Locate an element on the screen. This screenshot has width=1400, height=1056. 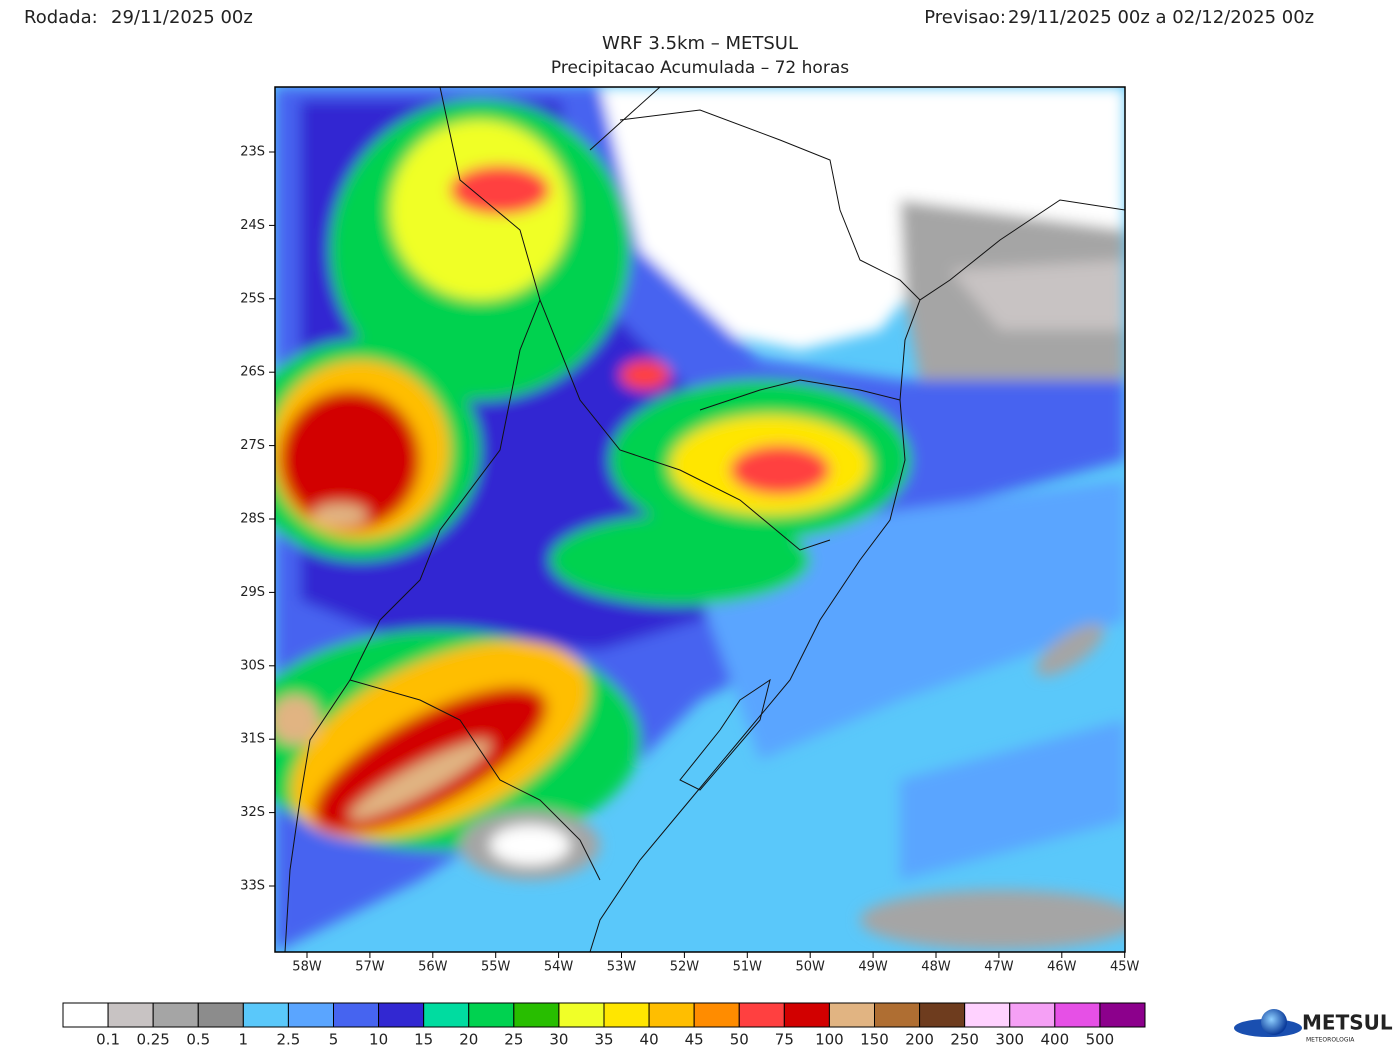
colorbar-label: 25 is located at coordinates (513, 1040).